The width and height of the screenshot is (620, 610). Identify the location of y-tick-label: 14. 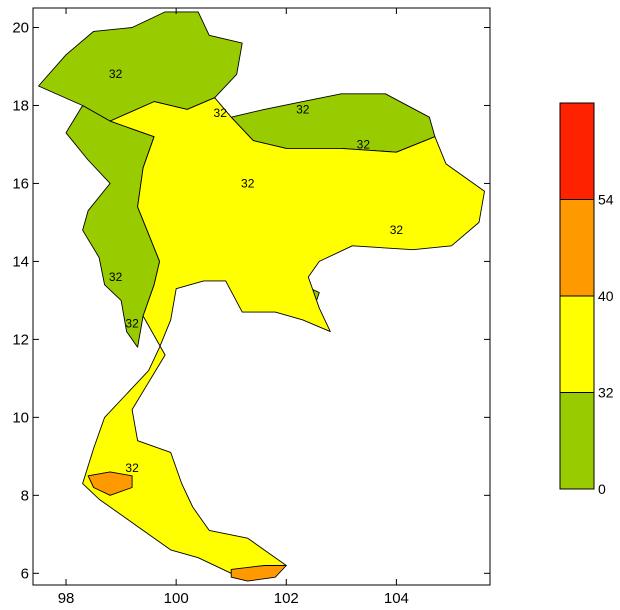
(20, 261).